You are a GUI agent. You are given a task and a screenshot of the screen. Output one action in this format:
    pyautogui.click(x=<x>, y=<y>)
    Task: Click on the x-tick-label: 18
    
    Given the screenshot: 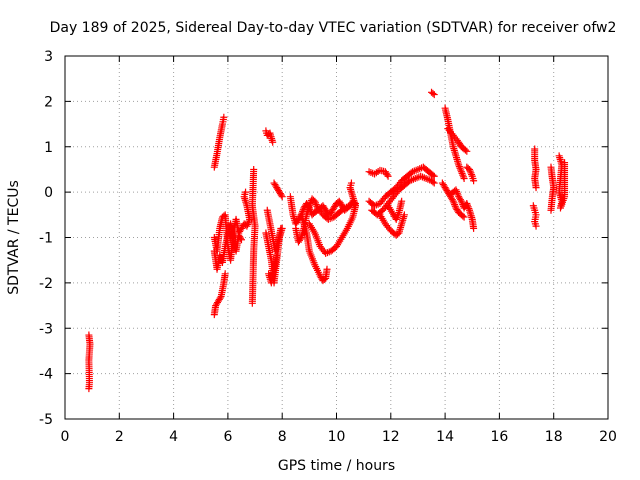 What is the action you would take?
    pyautogui.click(x=554, y=437)
    